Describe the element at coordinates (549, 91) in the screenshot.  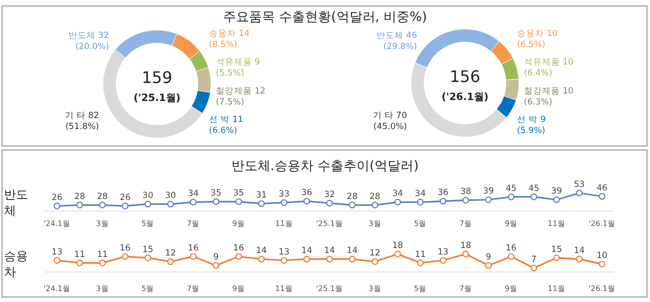
I see `slice-label: 철강제품 10` at that location.